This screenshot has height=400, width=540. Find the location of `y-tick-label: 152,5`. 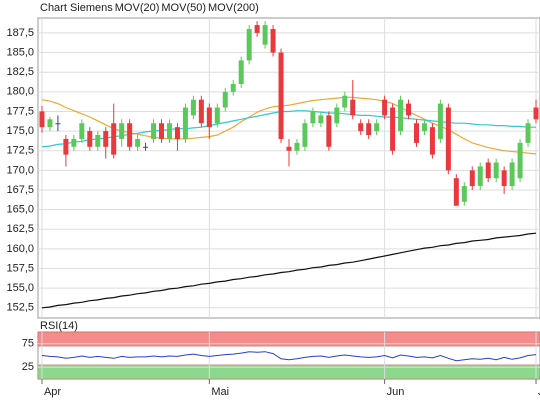

y-tick-label: 152,5 is located at coordinates (20, 308).